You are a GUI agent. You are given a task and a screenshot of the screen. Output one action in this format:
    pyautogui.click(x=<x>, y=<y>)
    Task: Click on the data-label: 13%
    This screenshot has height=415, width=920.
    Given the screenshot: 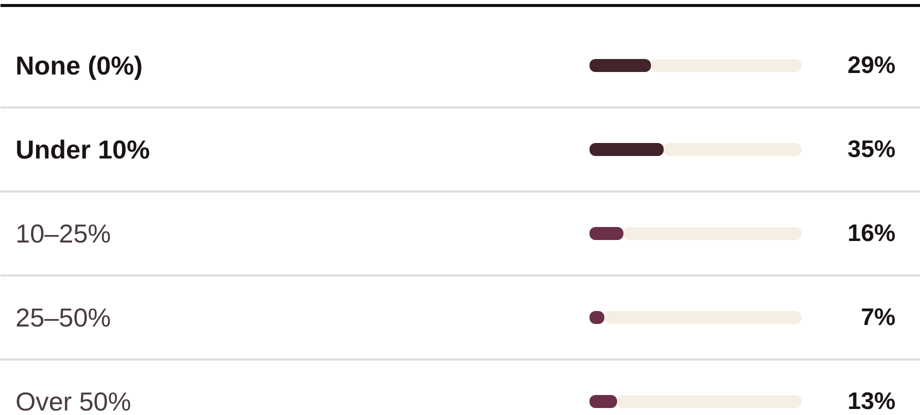 What is the action you would take?
    pyautogui.click(x=871, y=401)
    